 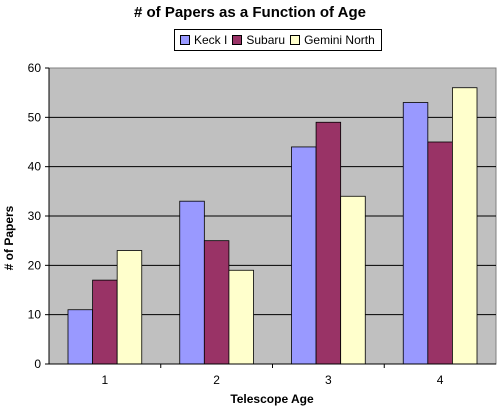 What do you see at coordinates (37, 364) in the screenshot?
I see `y-tick-label: 0` at bounding box center [37, 364].